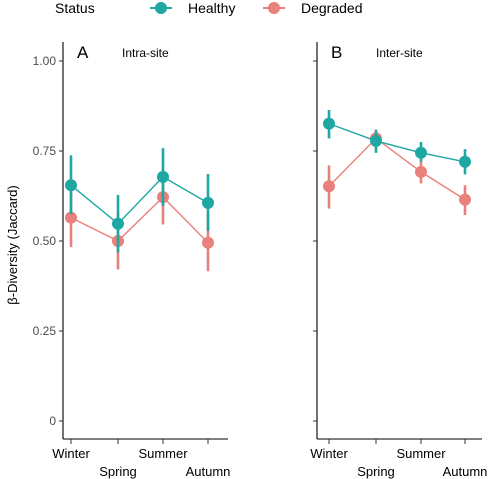 This screenshot has height=479, width=492. What do you see at coordinates (52, 421) in the screenshot?
I see `y-tick-label: 0` at bounding box center [52, 421].